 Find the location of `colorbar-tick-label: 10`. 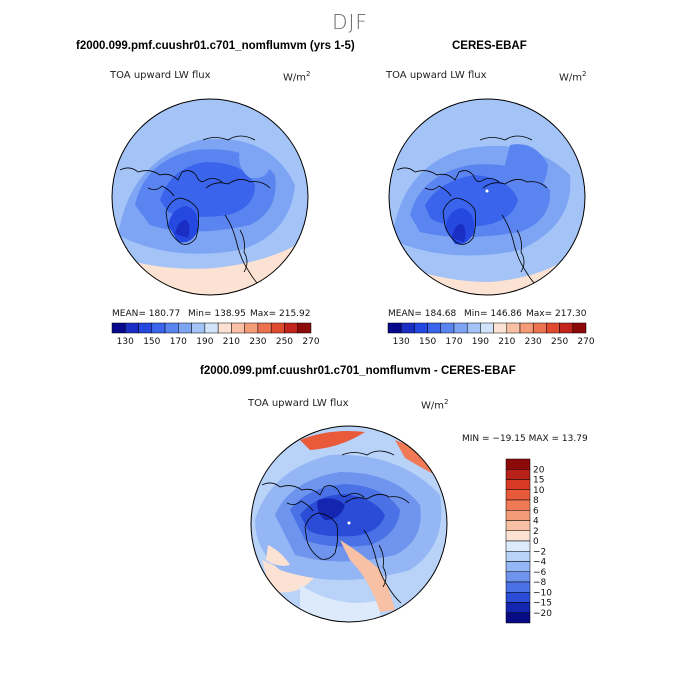

colorbar-tick-label: 10 is located at coordinates (539, 491).